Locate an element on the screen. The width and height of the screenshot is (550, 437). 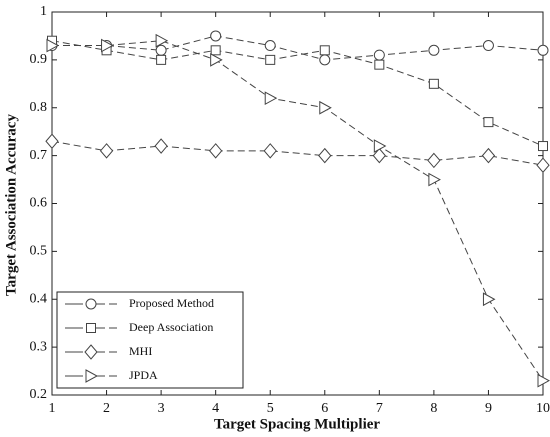
x-tick-label: 5 is located at coordinates (270, 408).